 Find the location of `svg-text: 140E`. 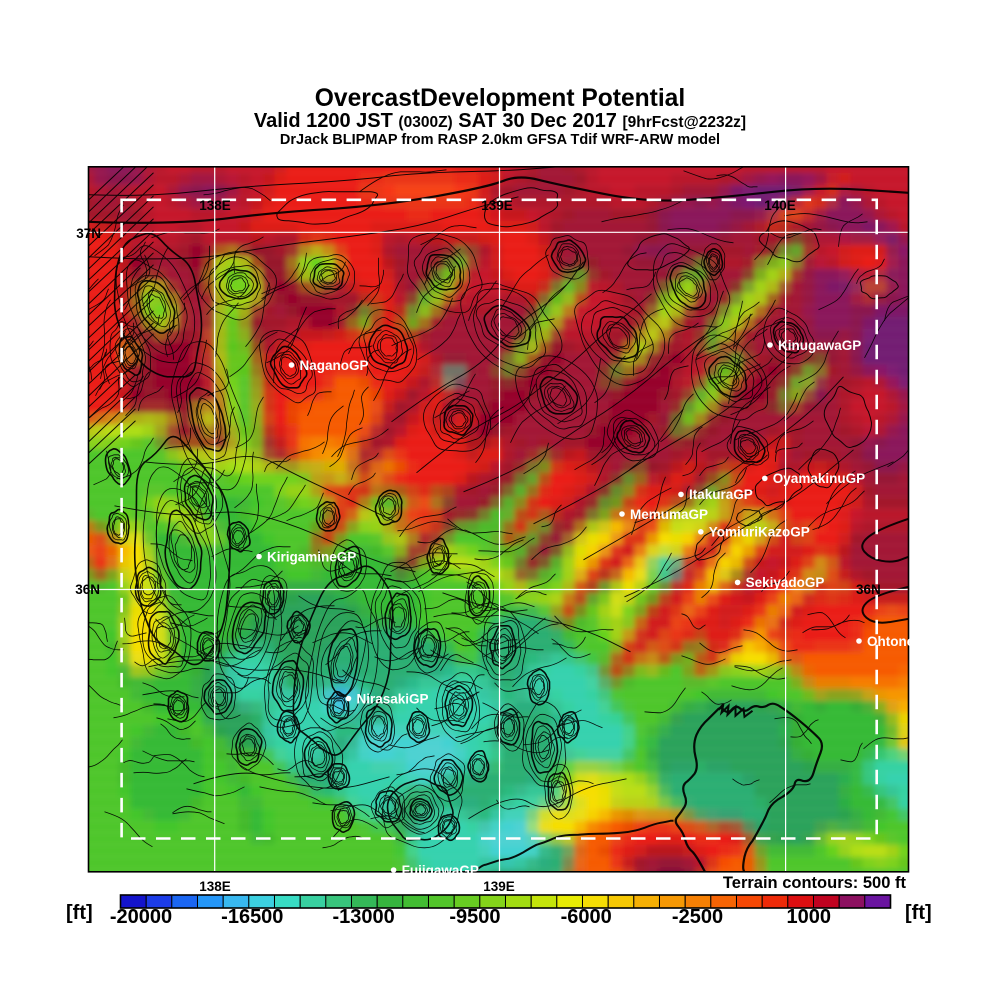

svg-text: 140E is located at coordinates (780, 205).